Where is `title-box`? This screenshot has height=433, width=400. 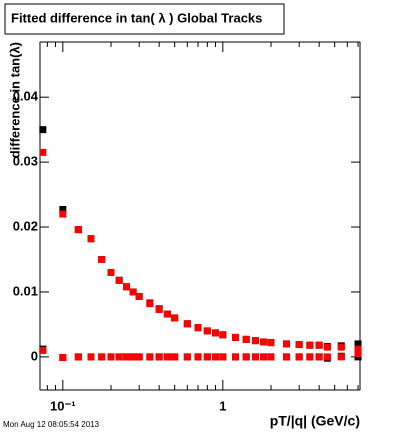
title-box is located at coordinates (144, 19).